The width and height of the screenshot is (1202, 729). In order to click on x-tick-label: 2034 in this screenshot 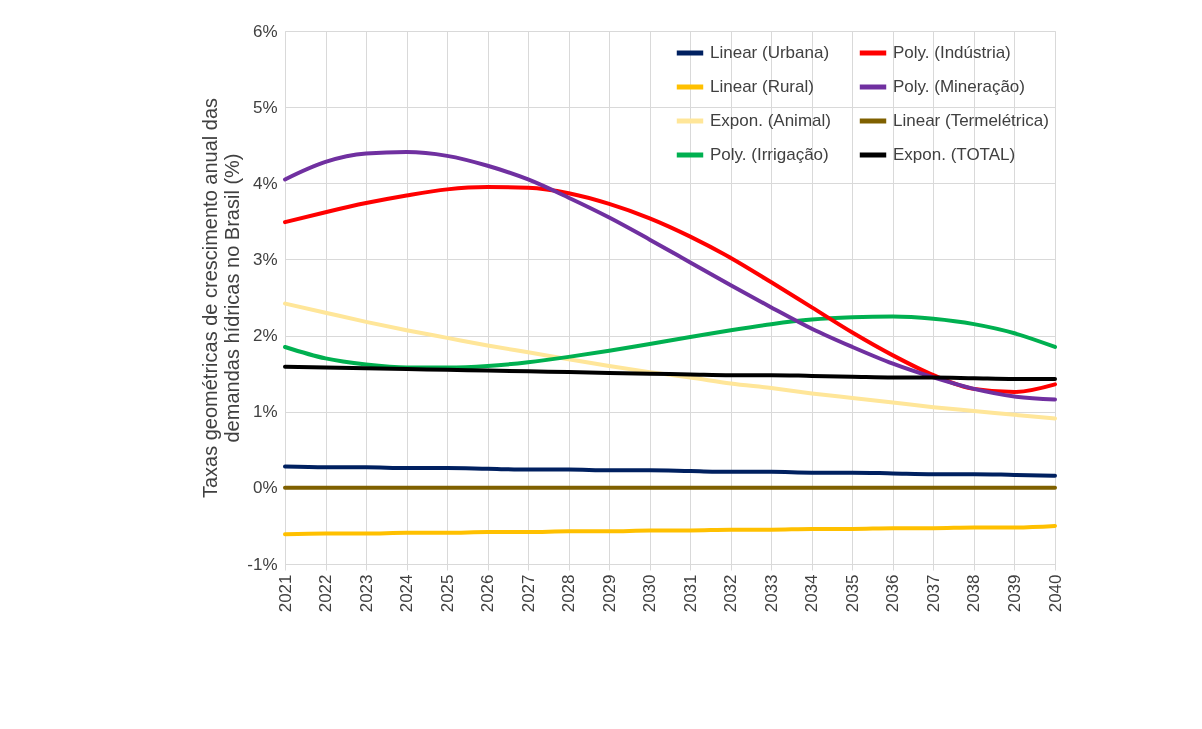, I will do `click(812, 593)`.